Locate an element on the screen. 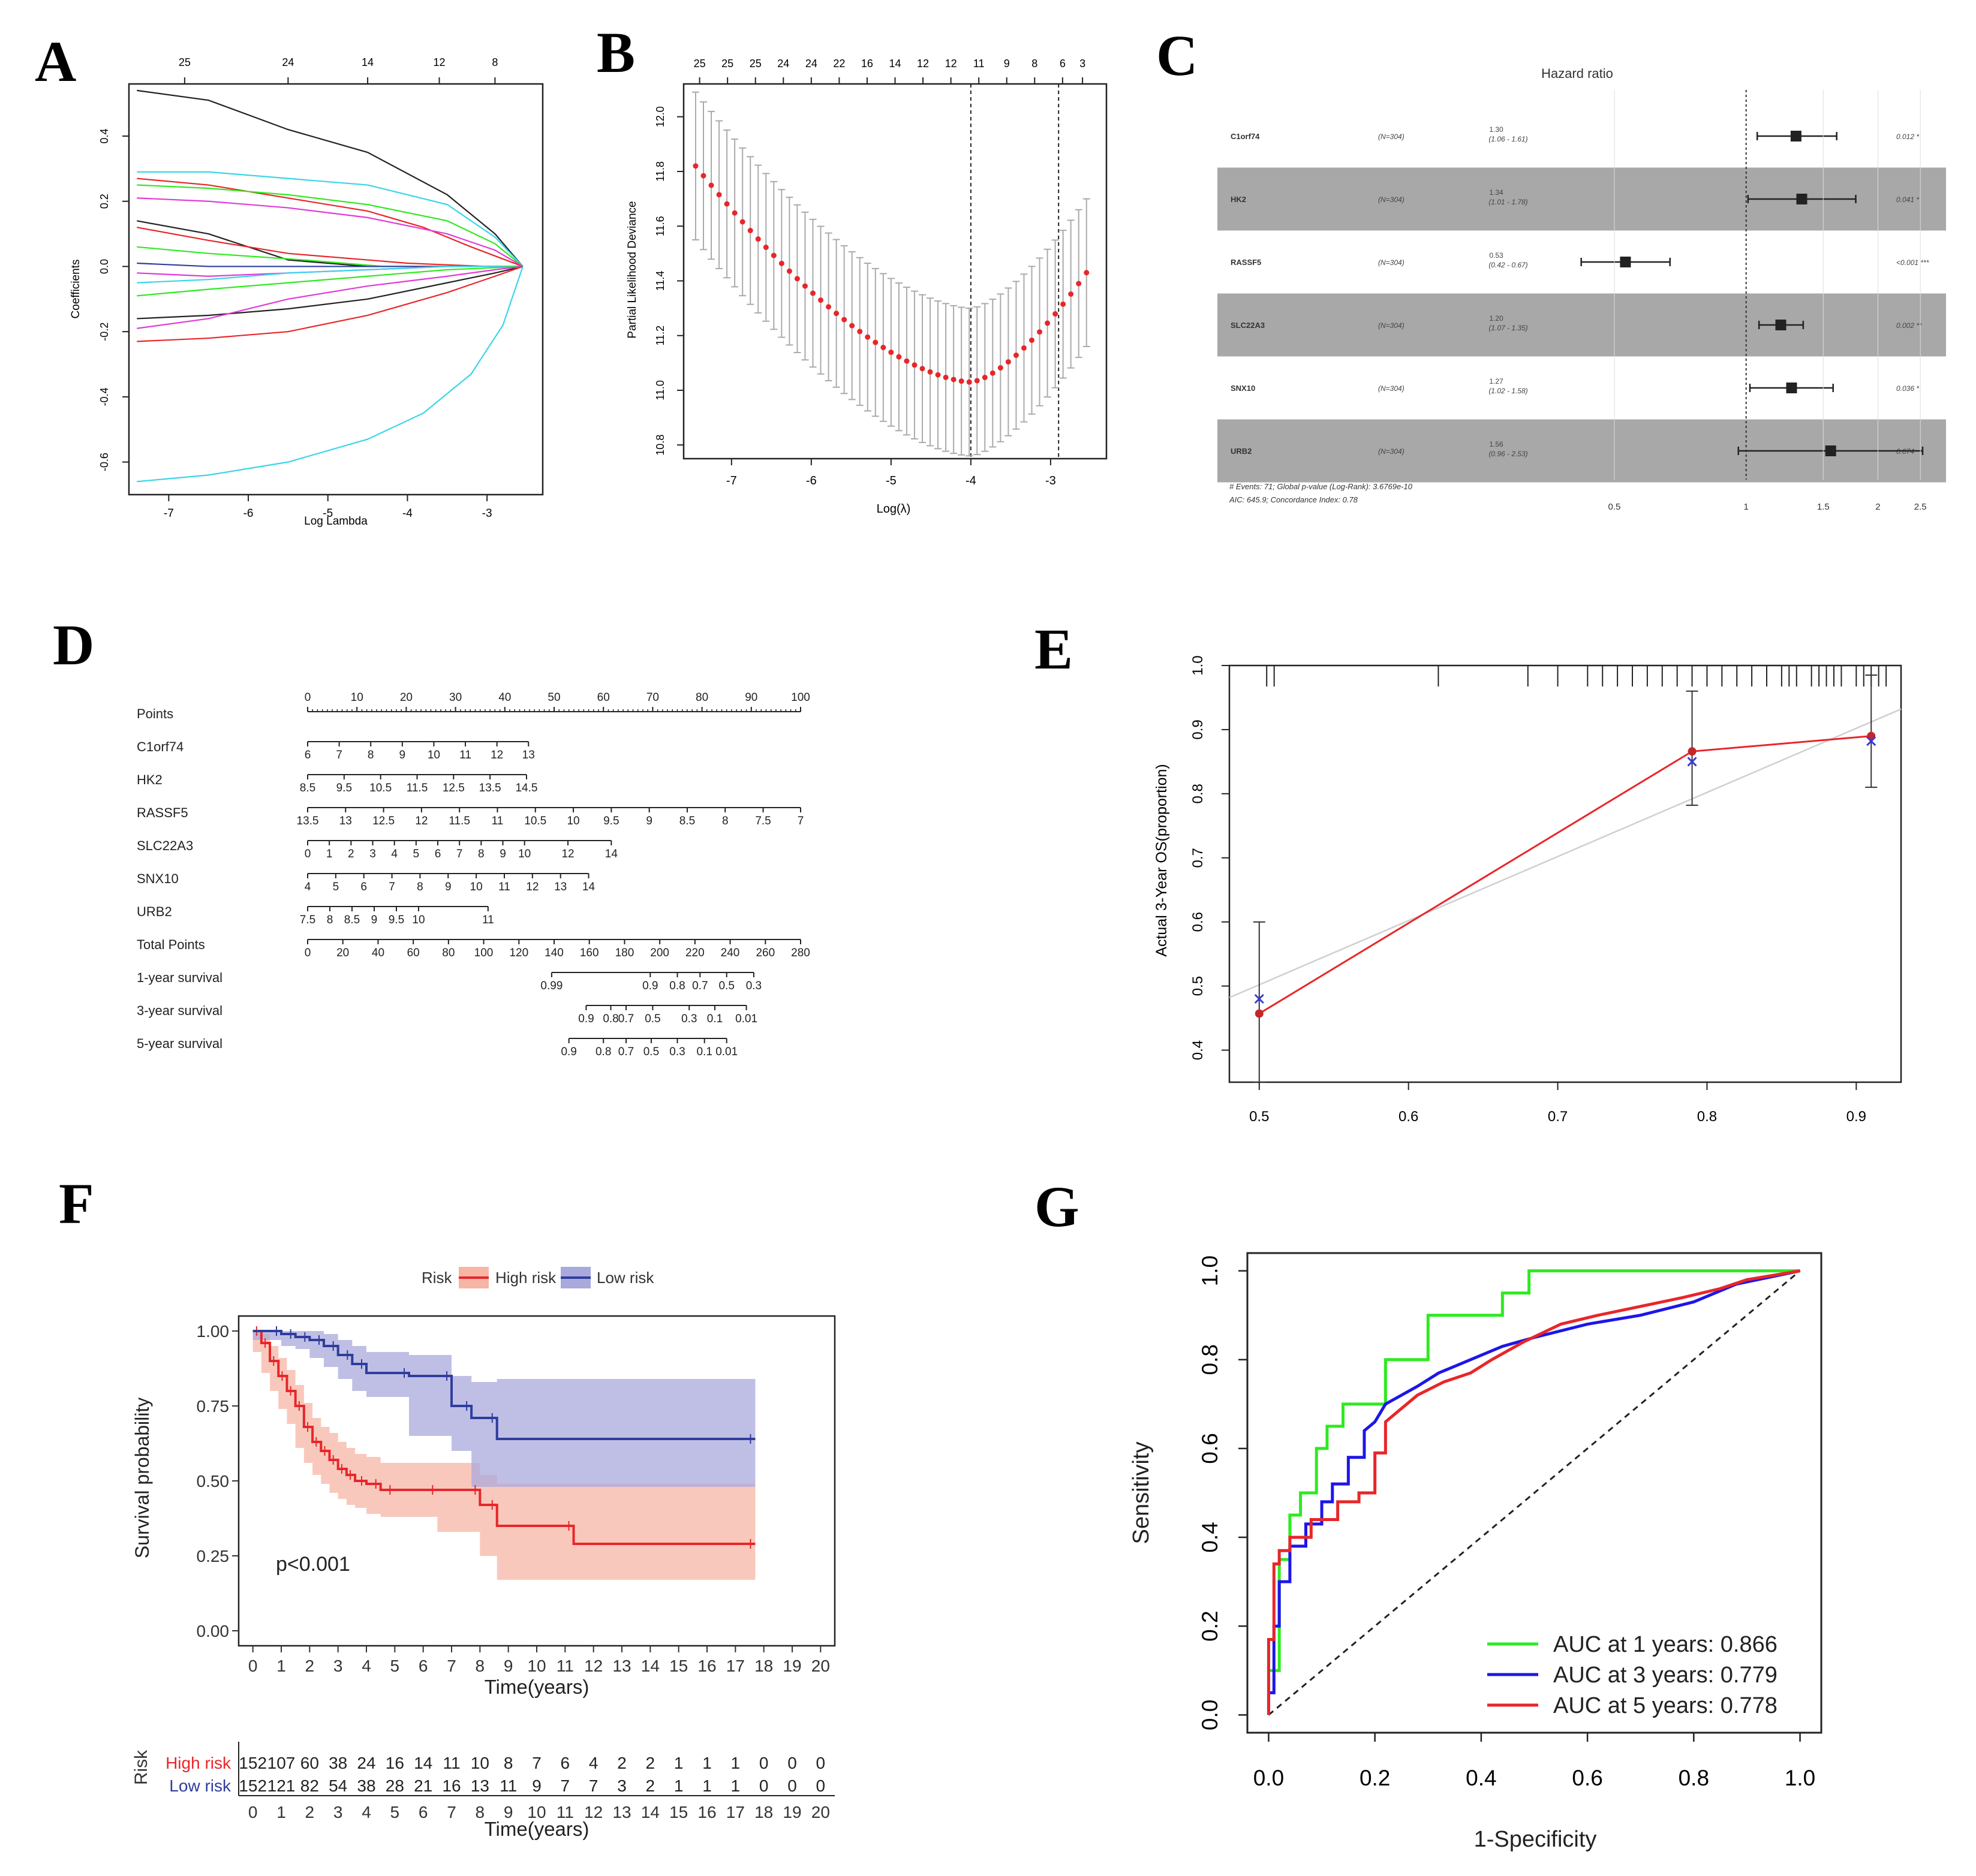 The image size is (1976, 1876). panel-letter-g: G is located at coordinates (1056, 1207).